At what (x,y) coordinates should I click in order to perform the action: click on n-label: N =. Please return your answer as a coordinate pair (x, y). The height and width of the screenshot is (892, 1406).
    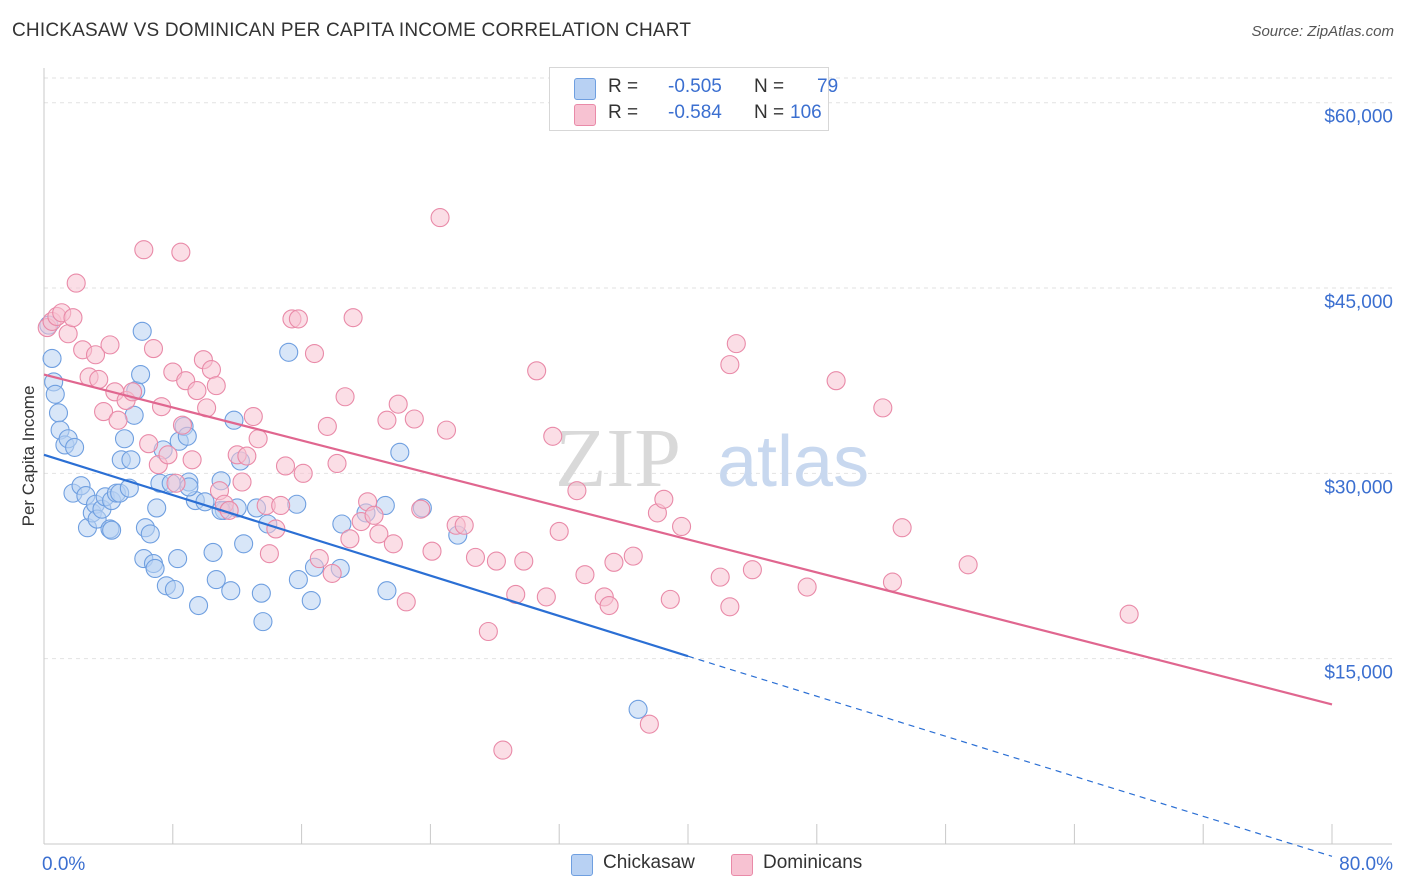
    Looking at the image, I should click on (769, 86).